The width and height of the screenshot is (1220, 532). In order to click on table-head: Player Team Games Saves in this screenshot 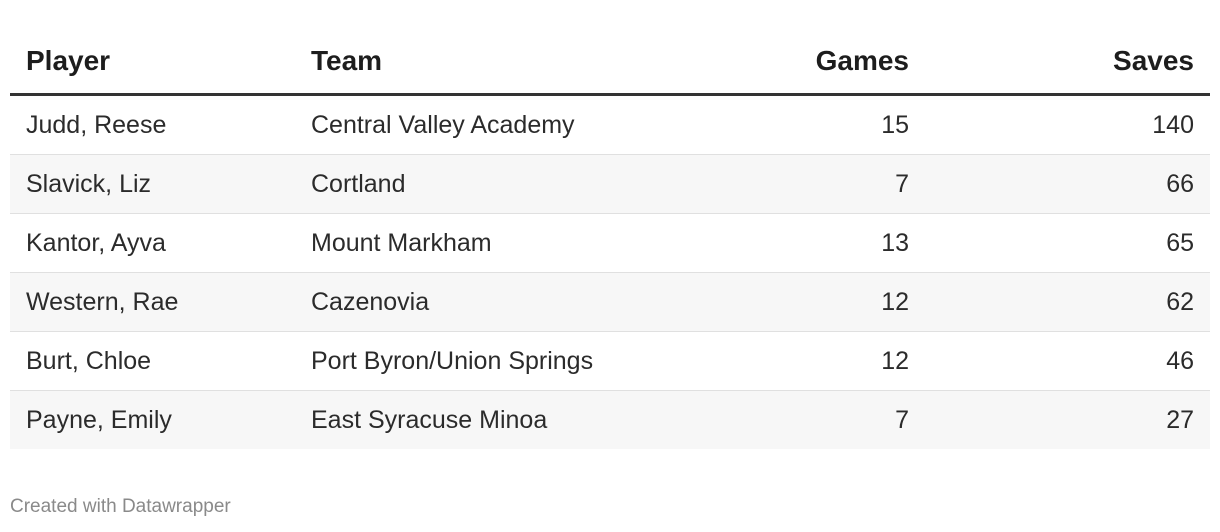, I will do `click(610, 68)`.